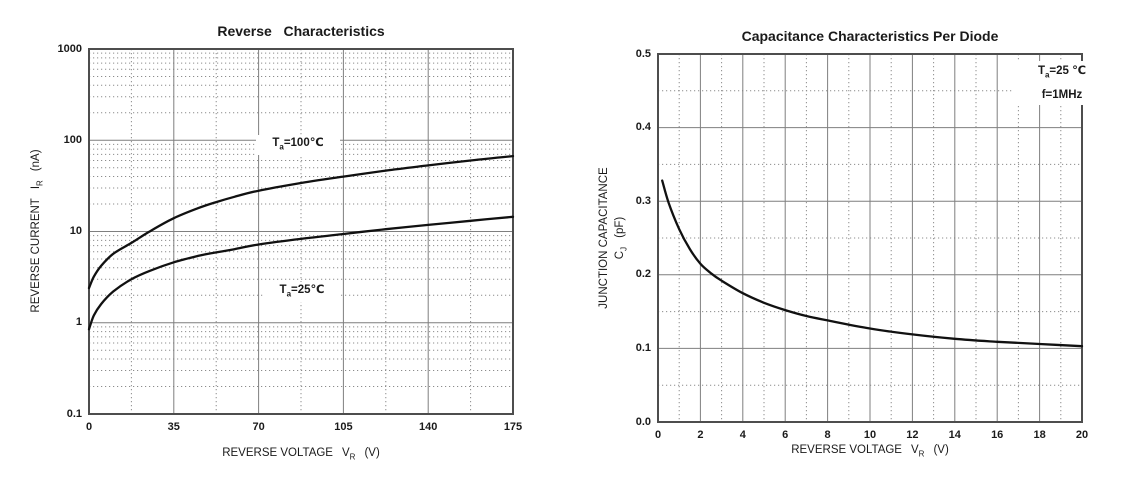 The height and width of the screenshot is (485, 1131). I want to click on y-tick-label: 0.2, so click(643, 274).